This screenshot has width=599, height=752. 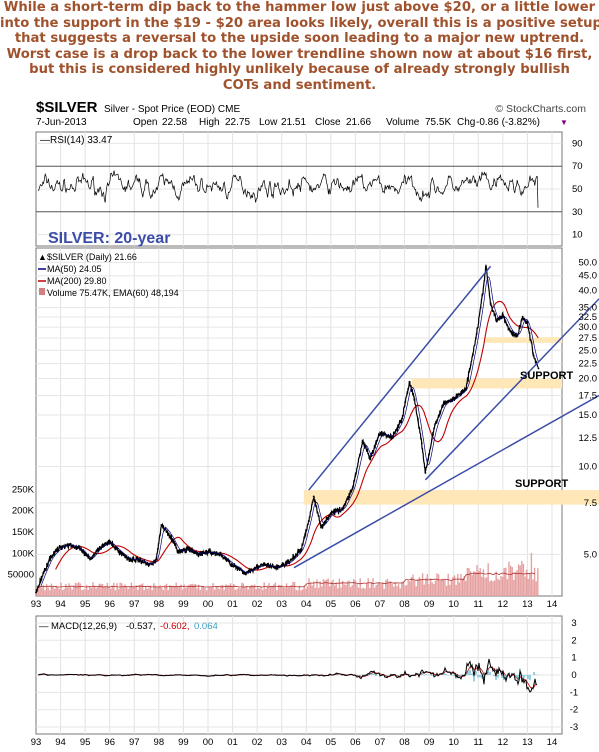 What do you see at coordinates (109, 238) in the screenshot?
I see `chart-title: SILVER: 20-year` at bounding box center [109, 238].